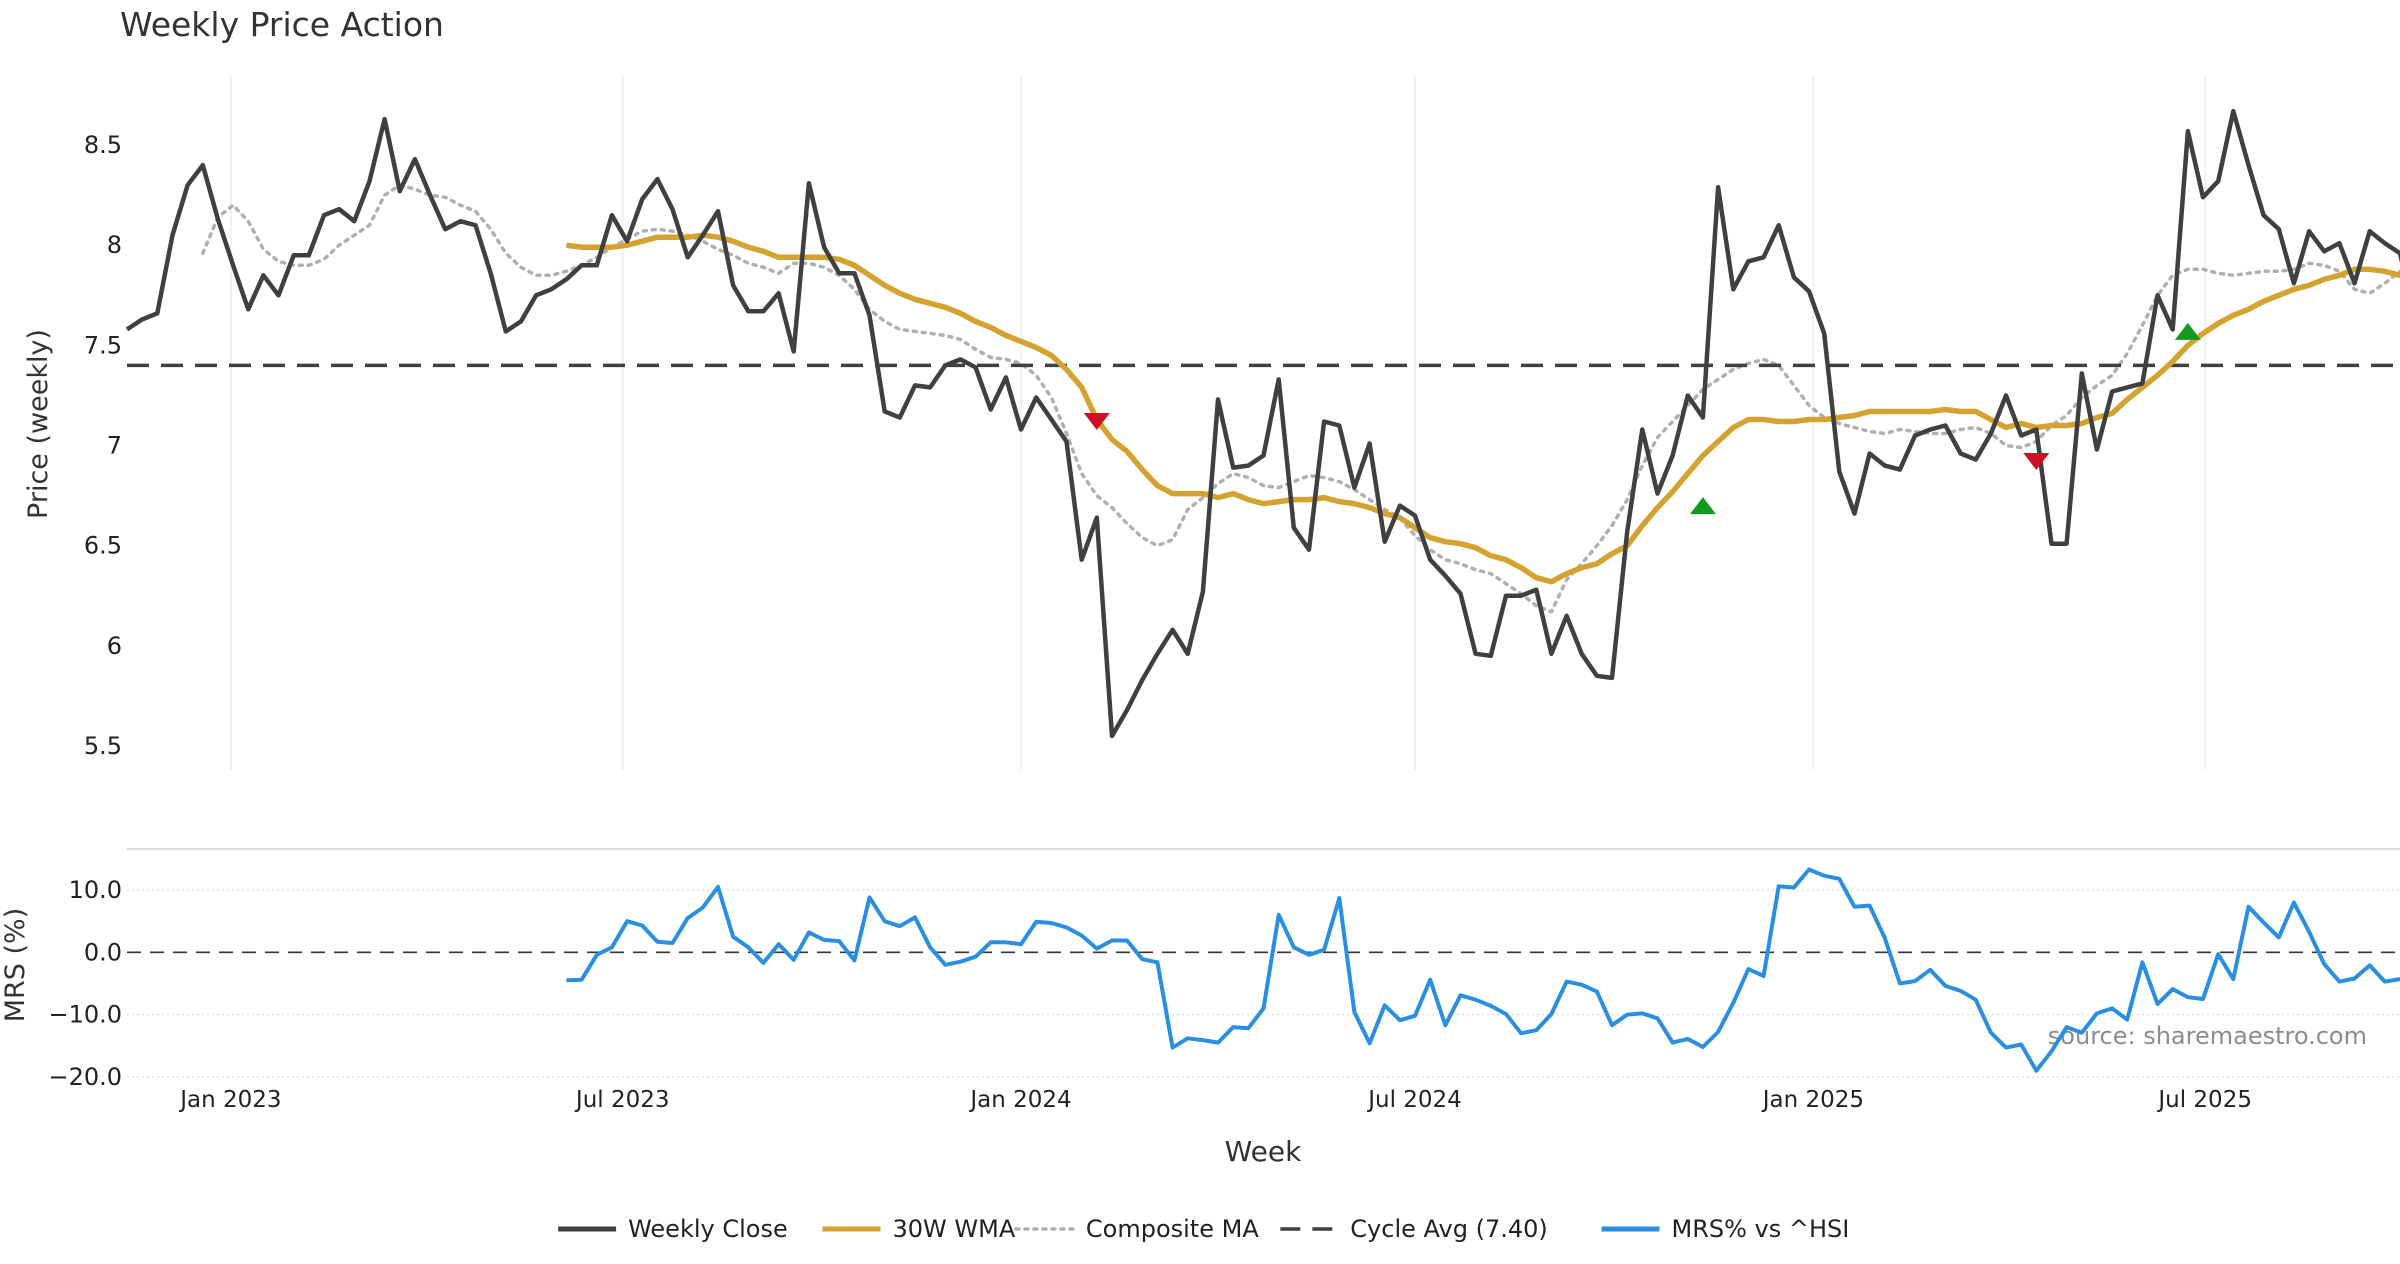  I want to click on price-y-tick-label: 5.5, so click(103, 746).